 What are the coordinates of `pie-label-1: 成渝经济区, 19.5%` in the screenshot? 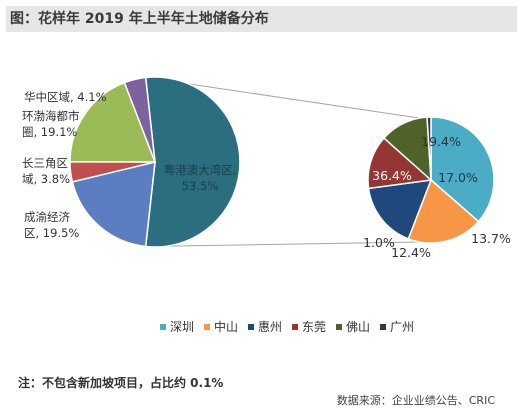 It's located at (51, 225).